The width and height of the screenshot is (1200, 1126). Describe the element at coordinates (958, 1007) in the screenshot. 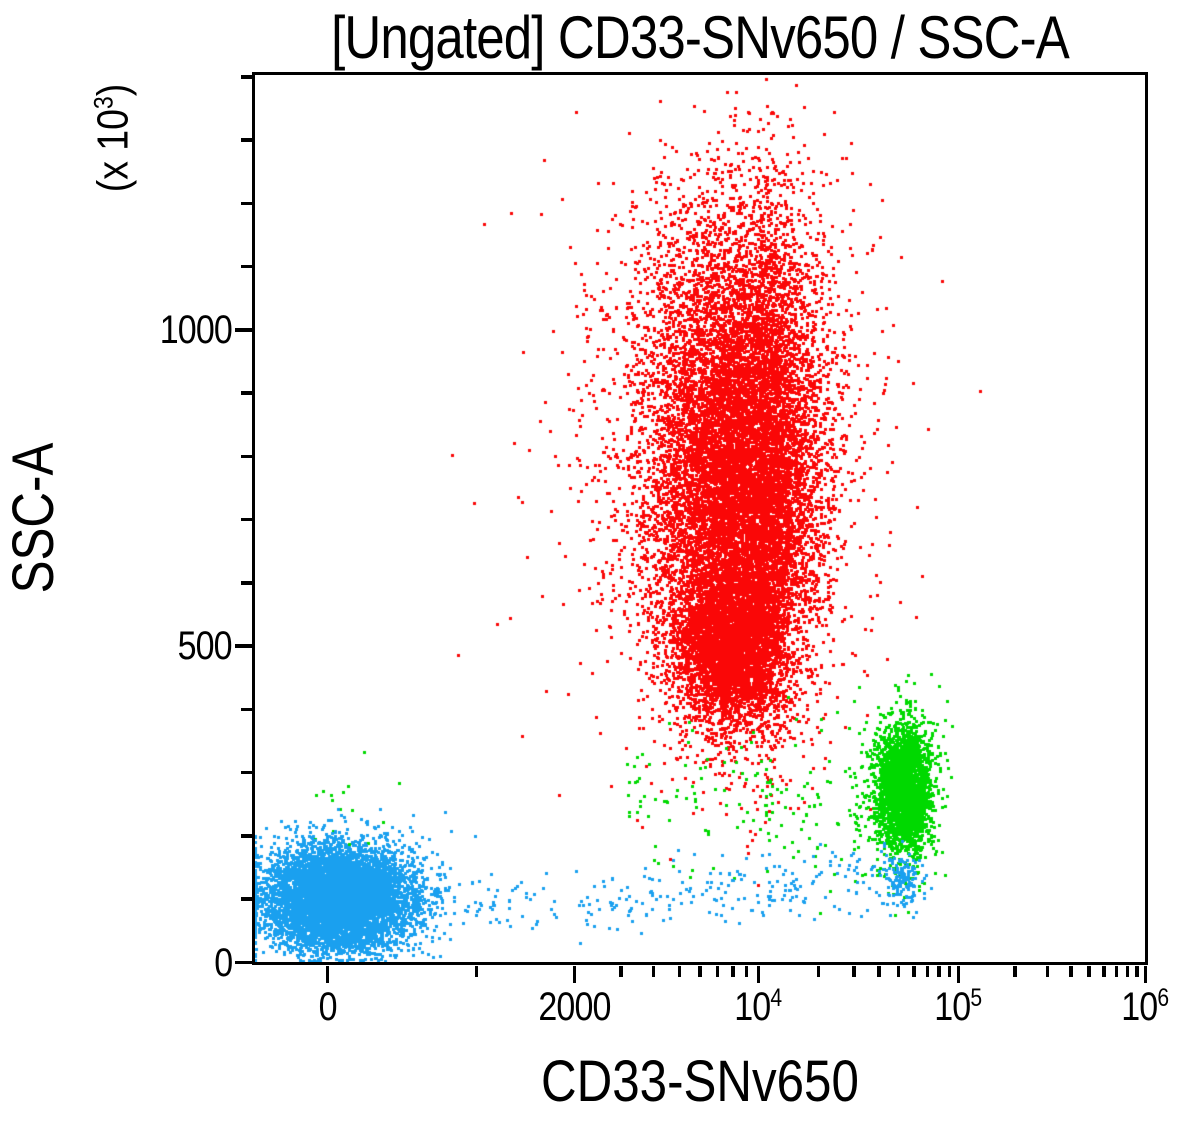

I see `x-tick-label: 10⁵` at that location.